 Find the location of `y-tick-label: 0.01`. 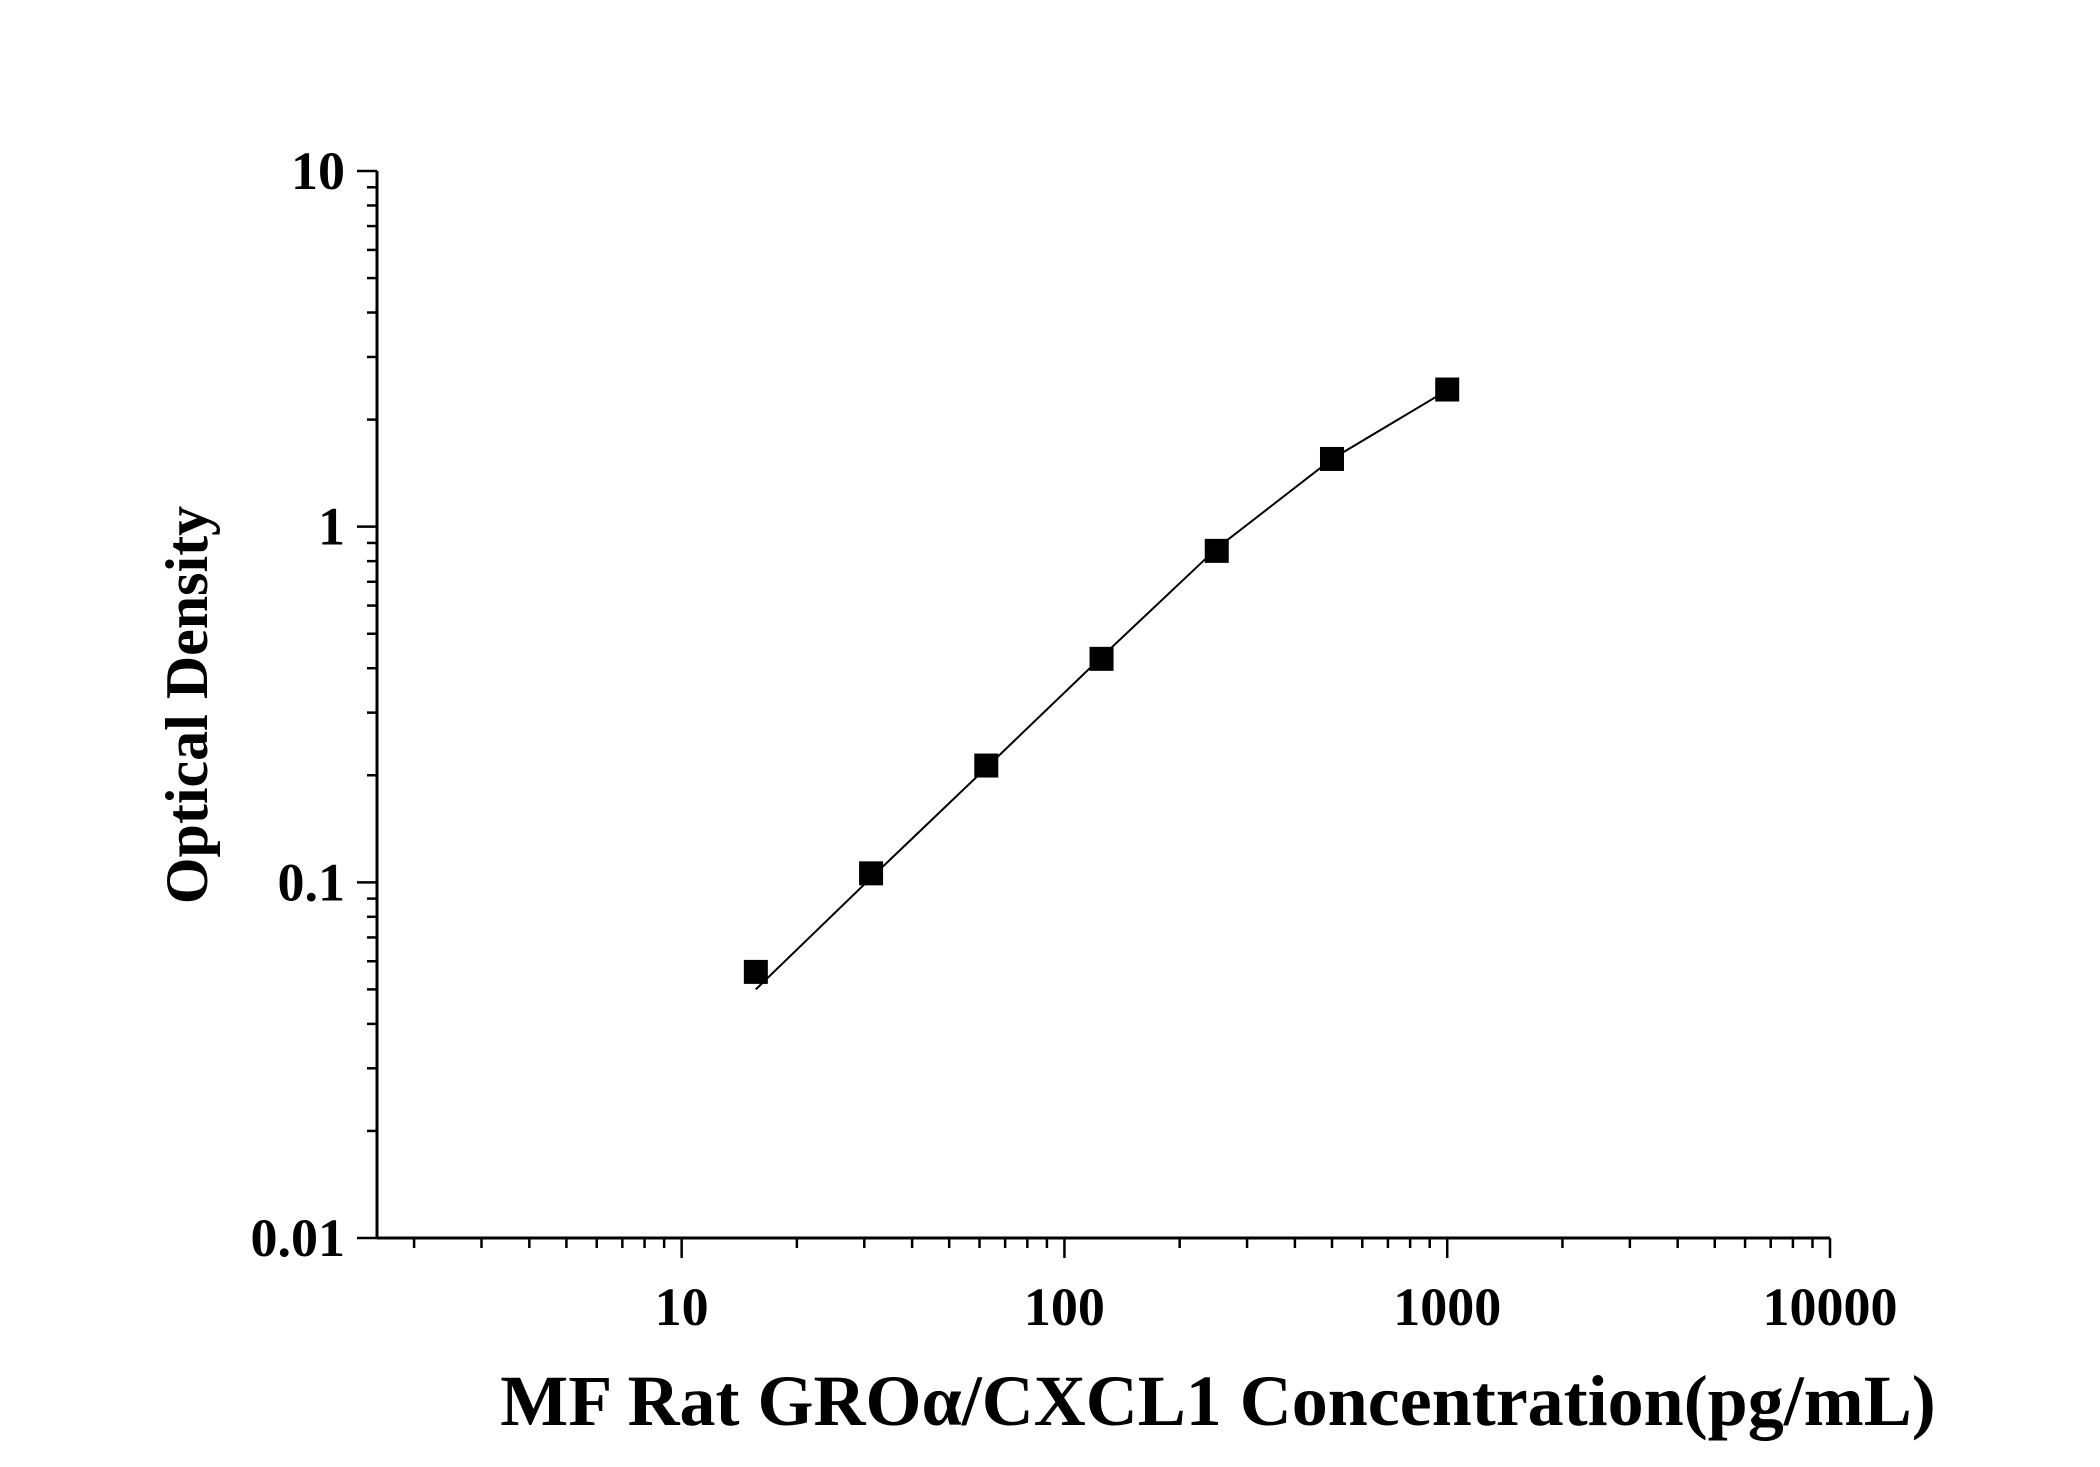

y-tick-label: 0.01 is located at coordinates (298, 1238).